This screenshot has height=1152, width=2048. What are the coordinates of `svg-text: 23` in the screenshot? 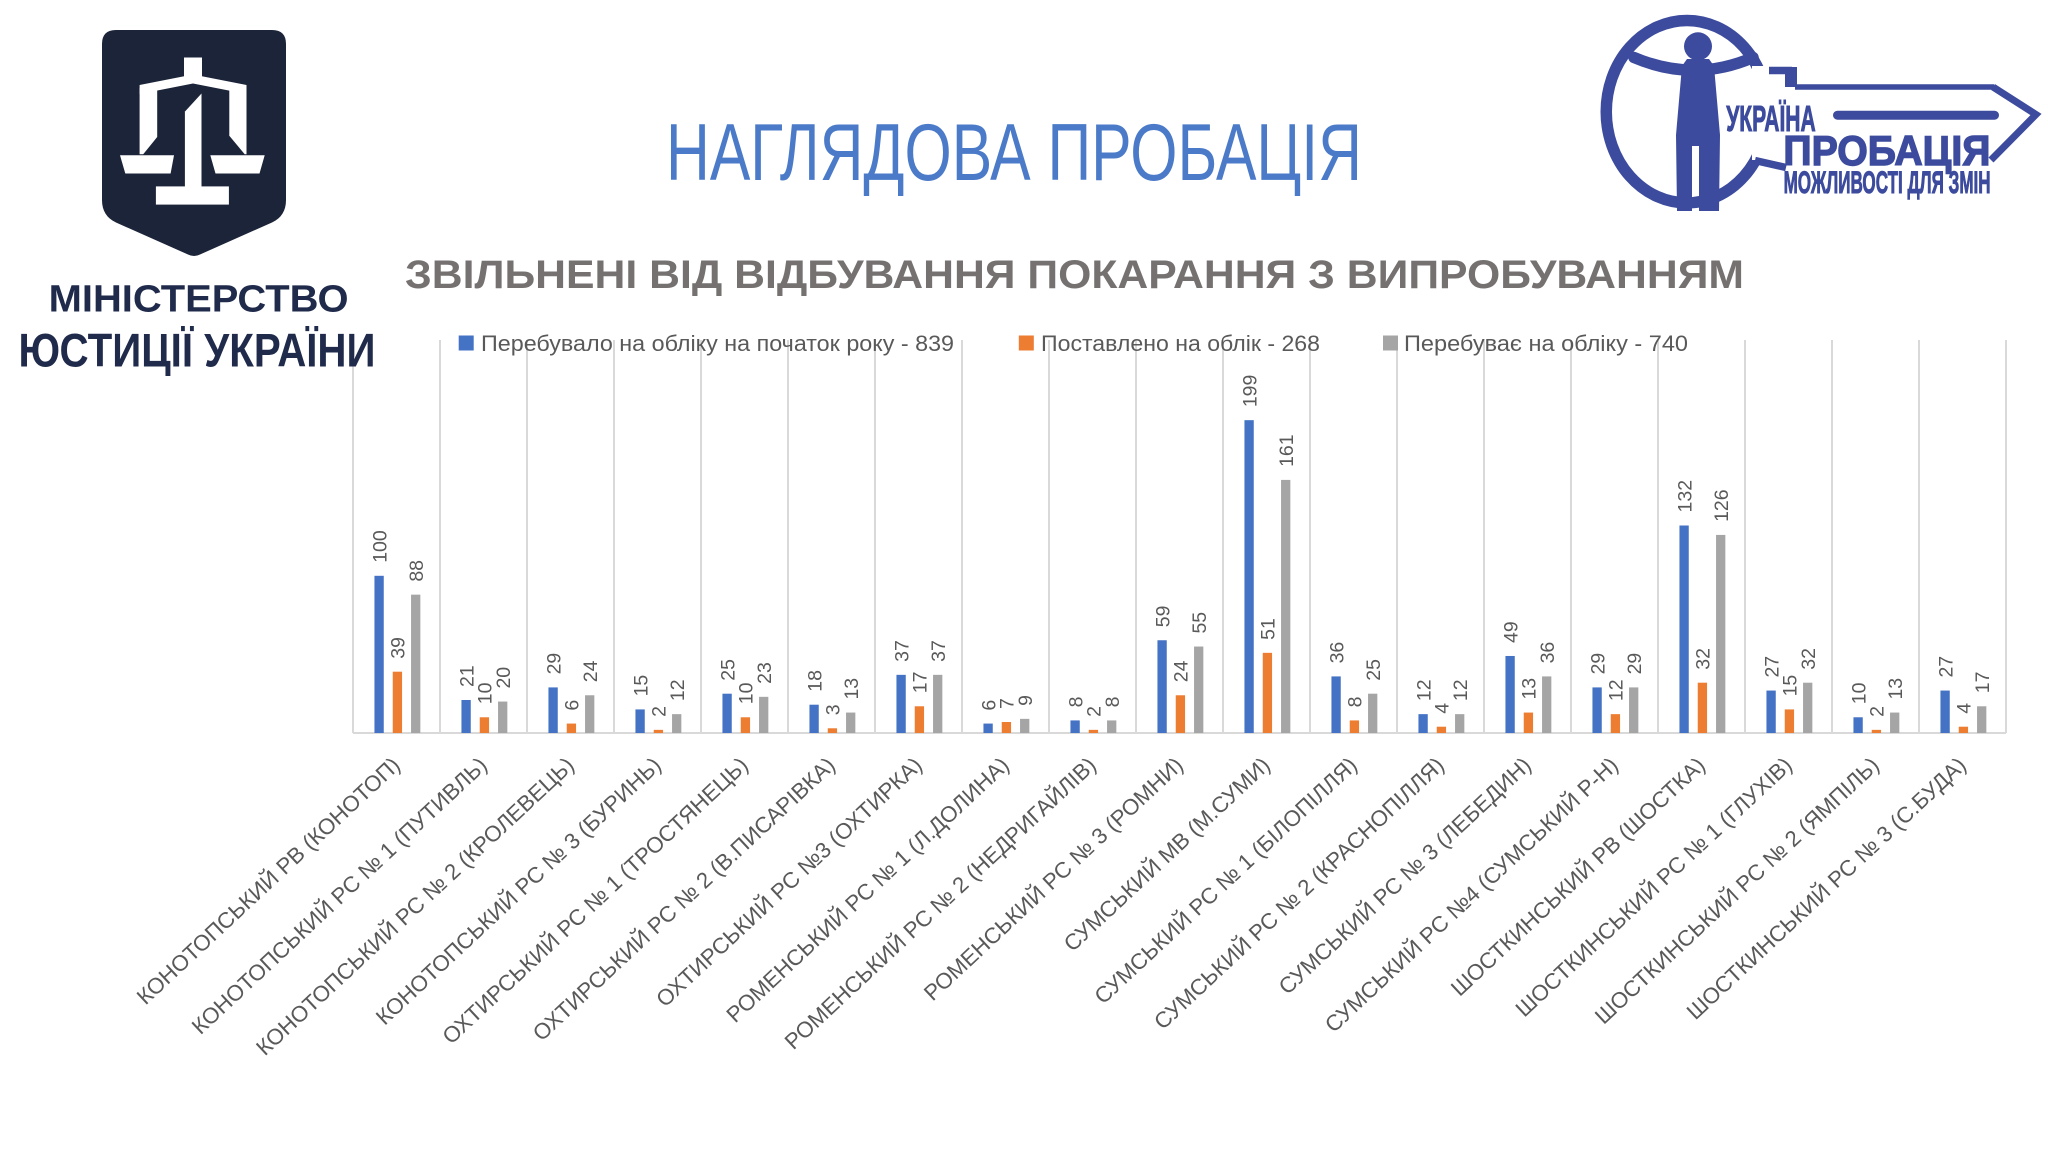 It's located at (765, 673).